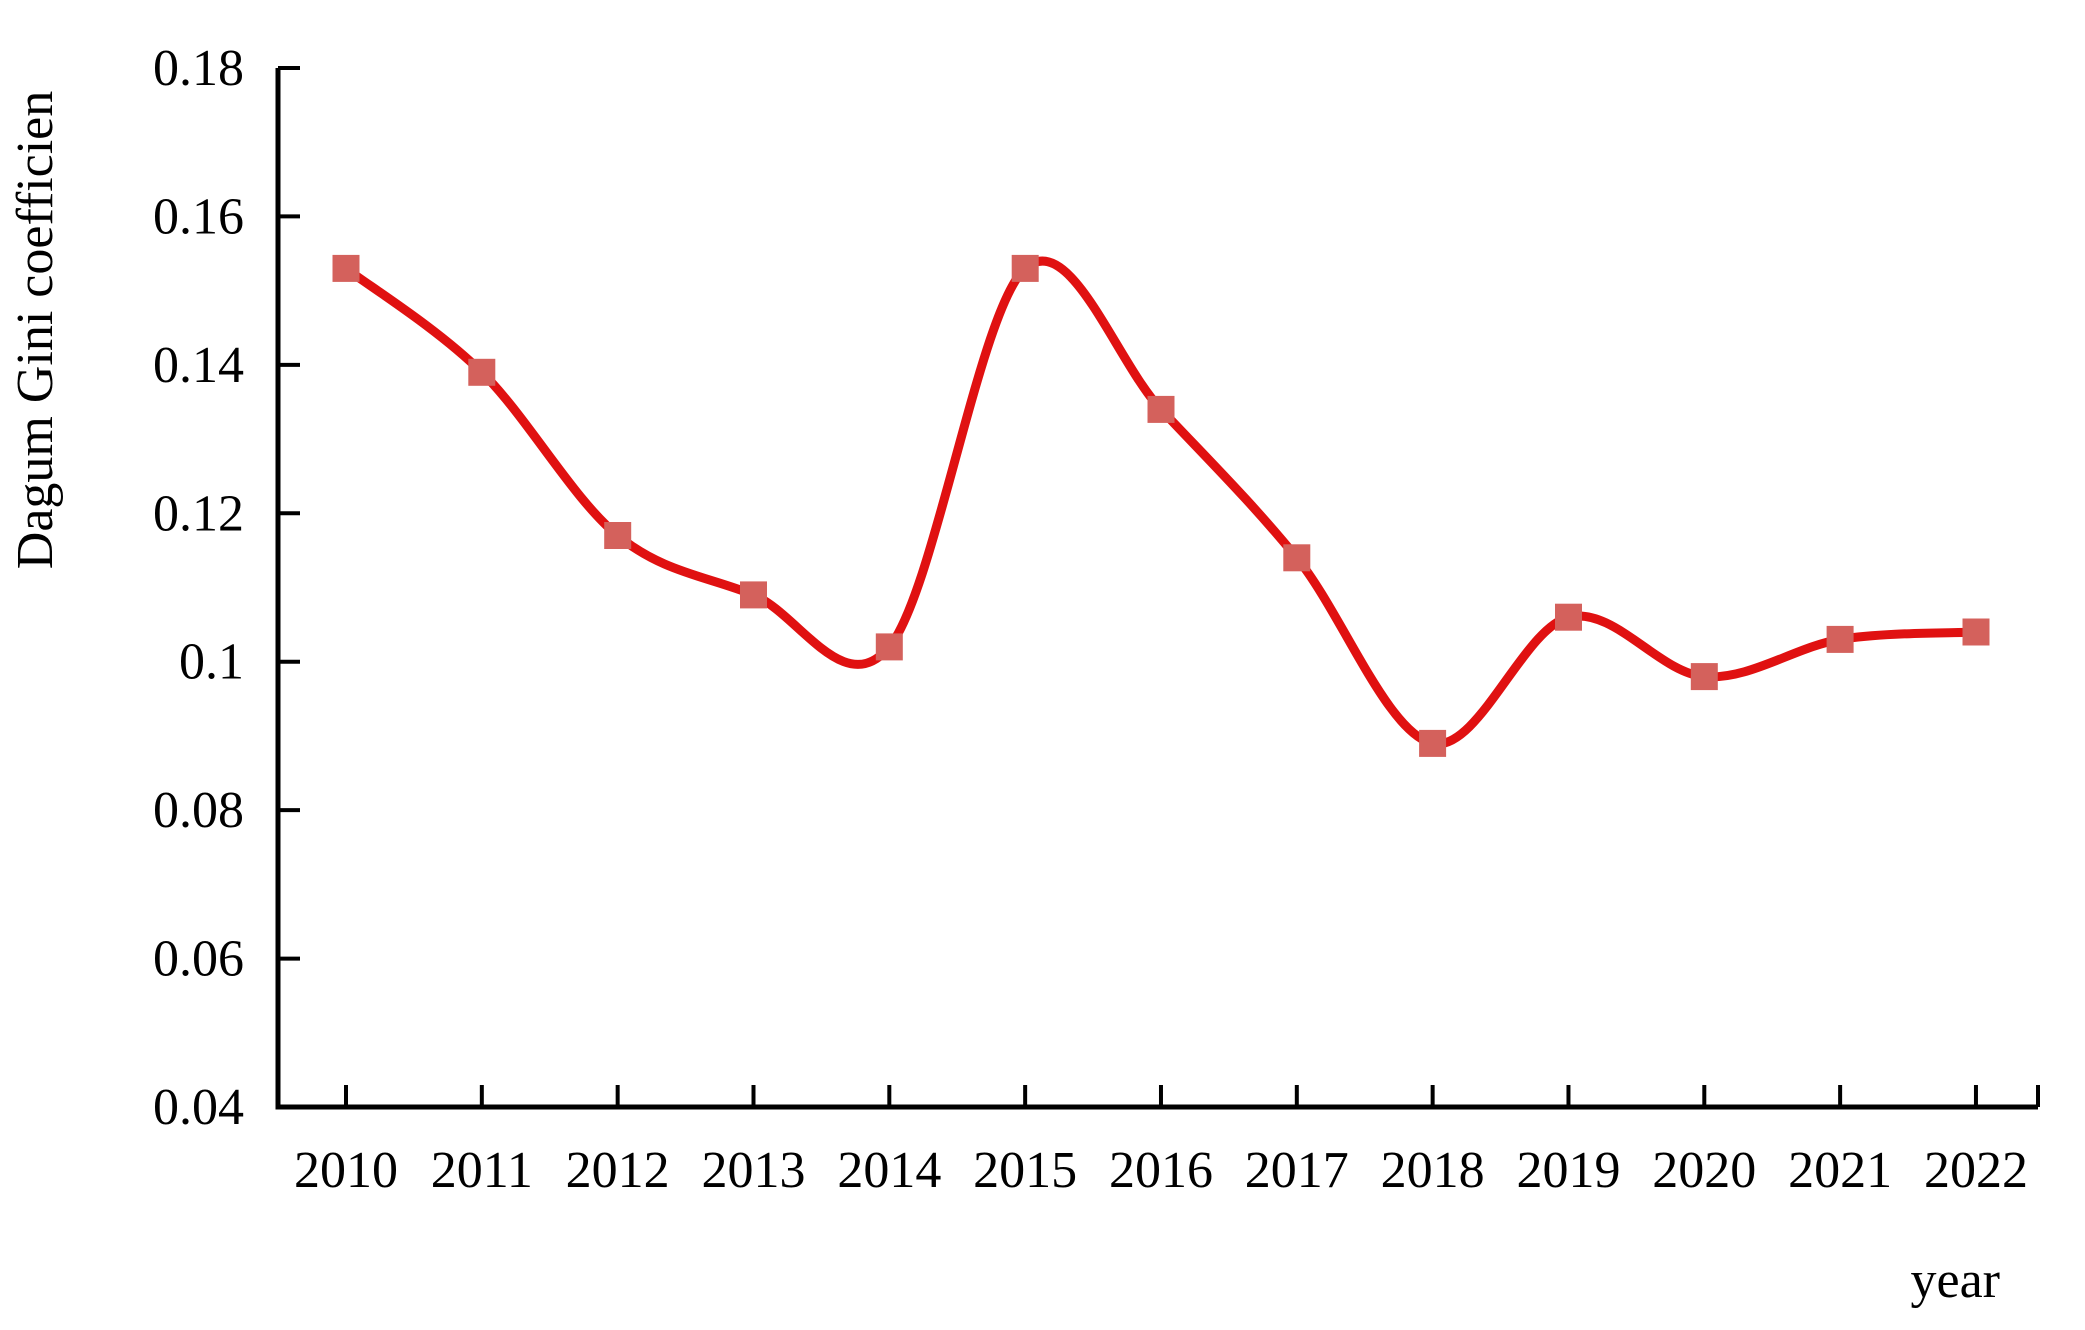 Image resolution: width=2085 pixels, height=1330 pixels. I want to click on x-tick-label: 2013, so click(753, 1170).